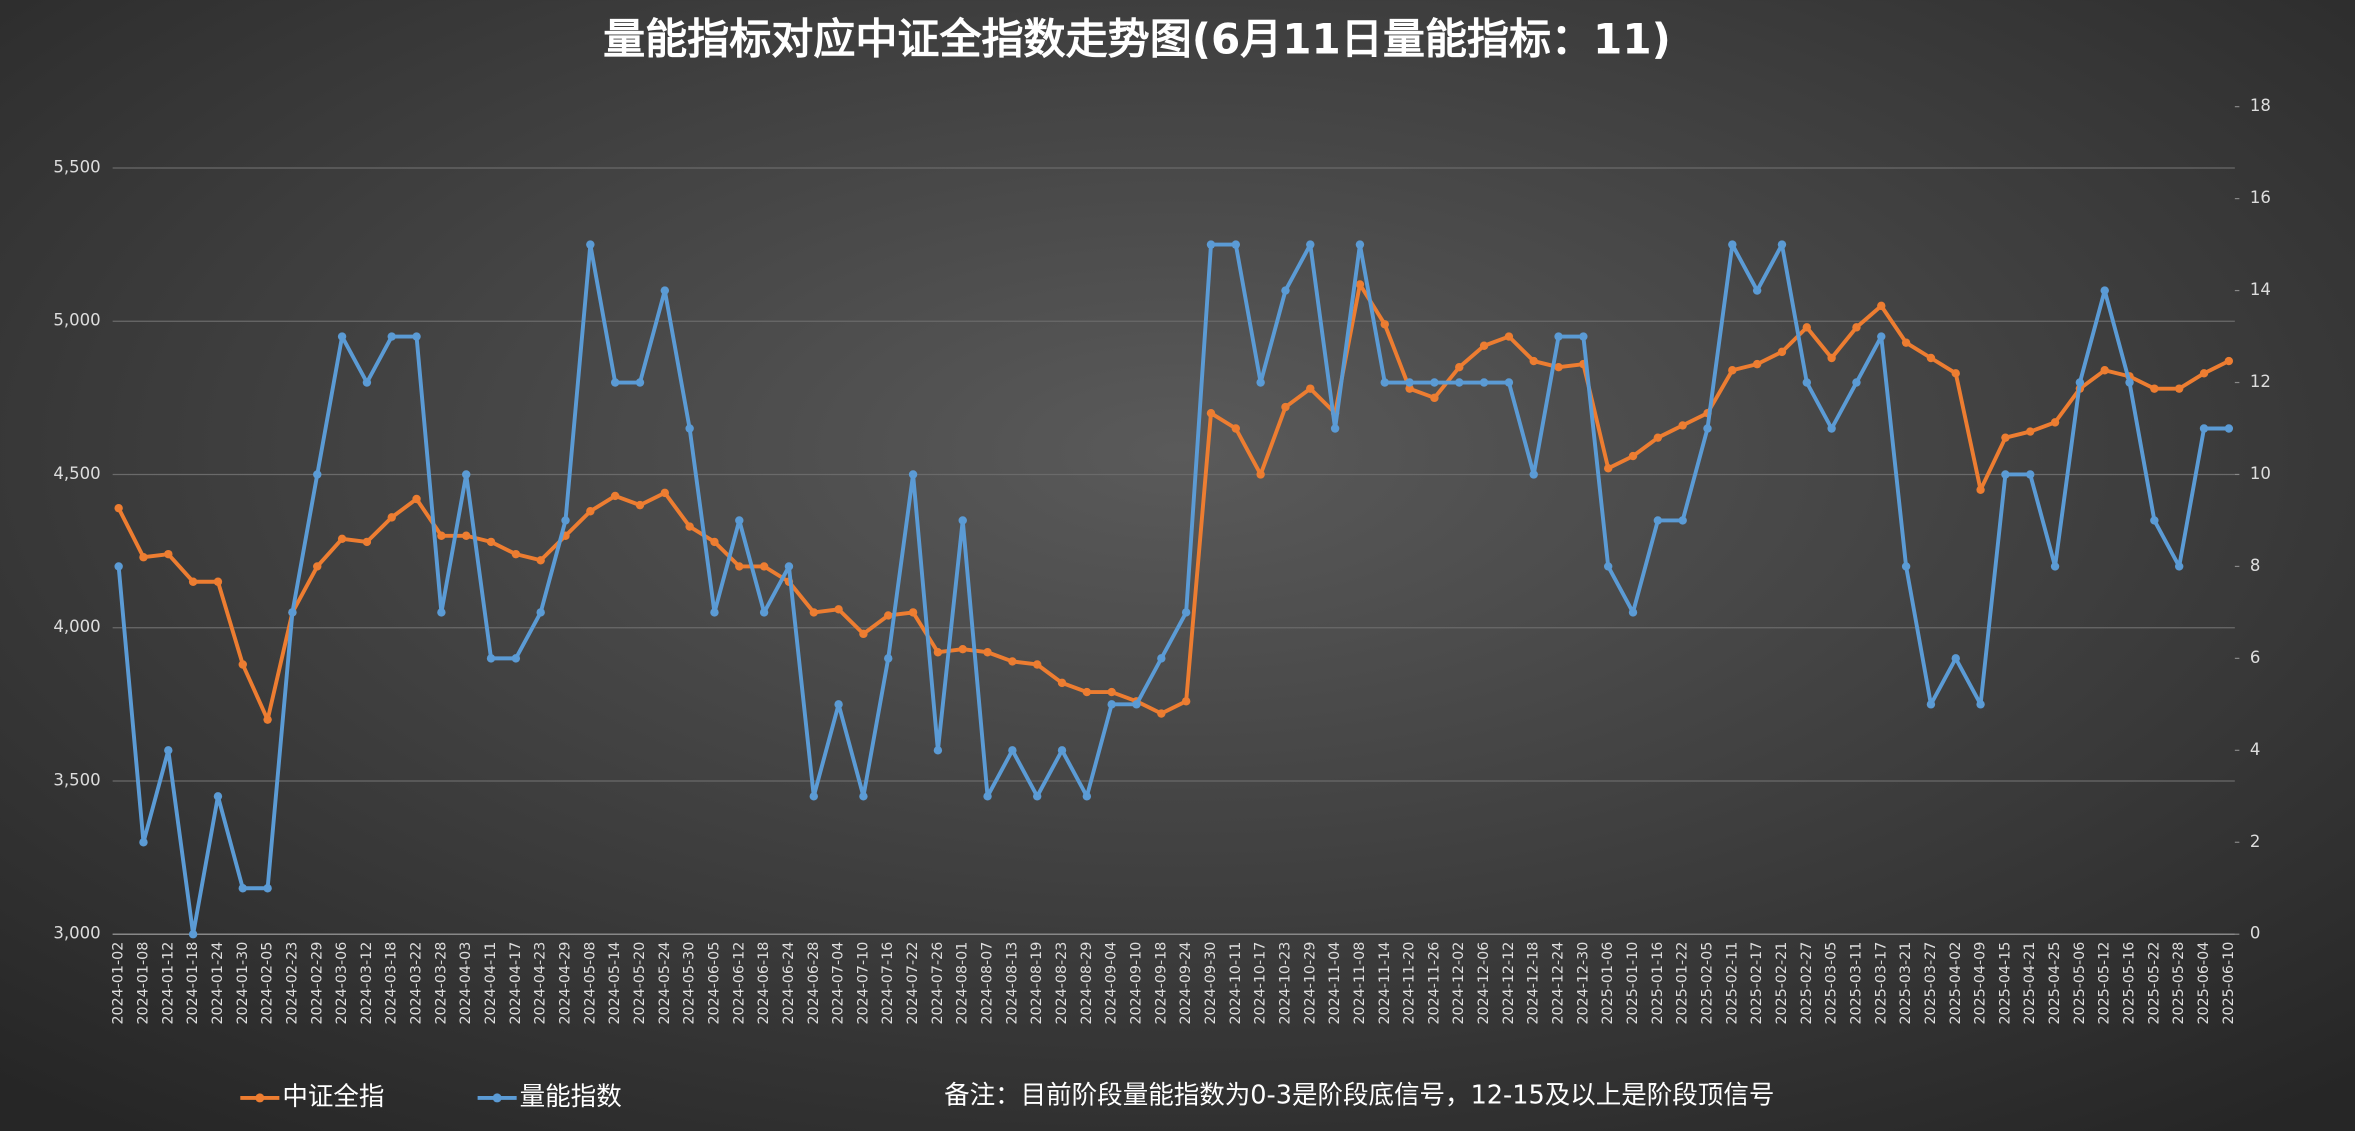  I want to click on x-tick-label: 2024-06-05, so click(714, 983).